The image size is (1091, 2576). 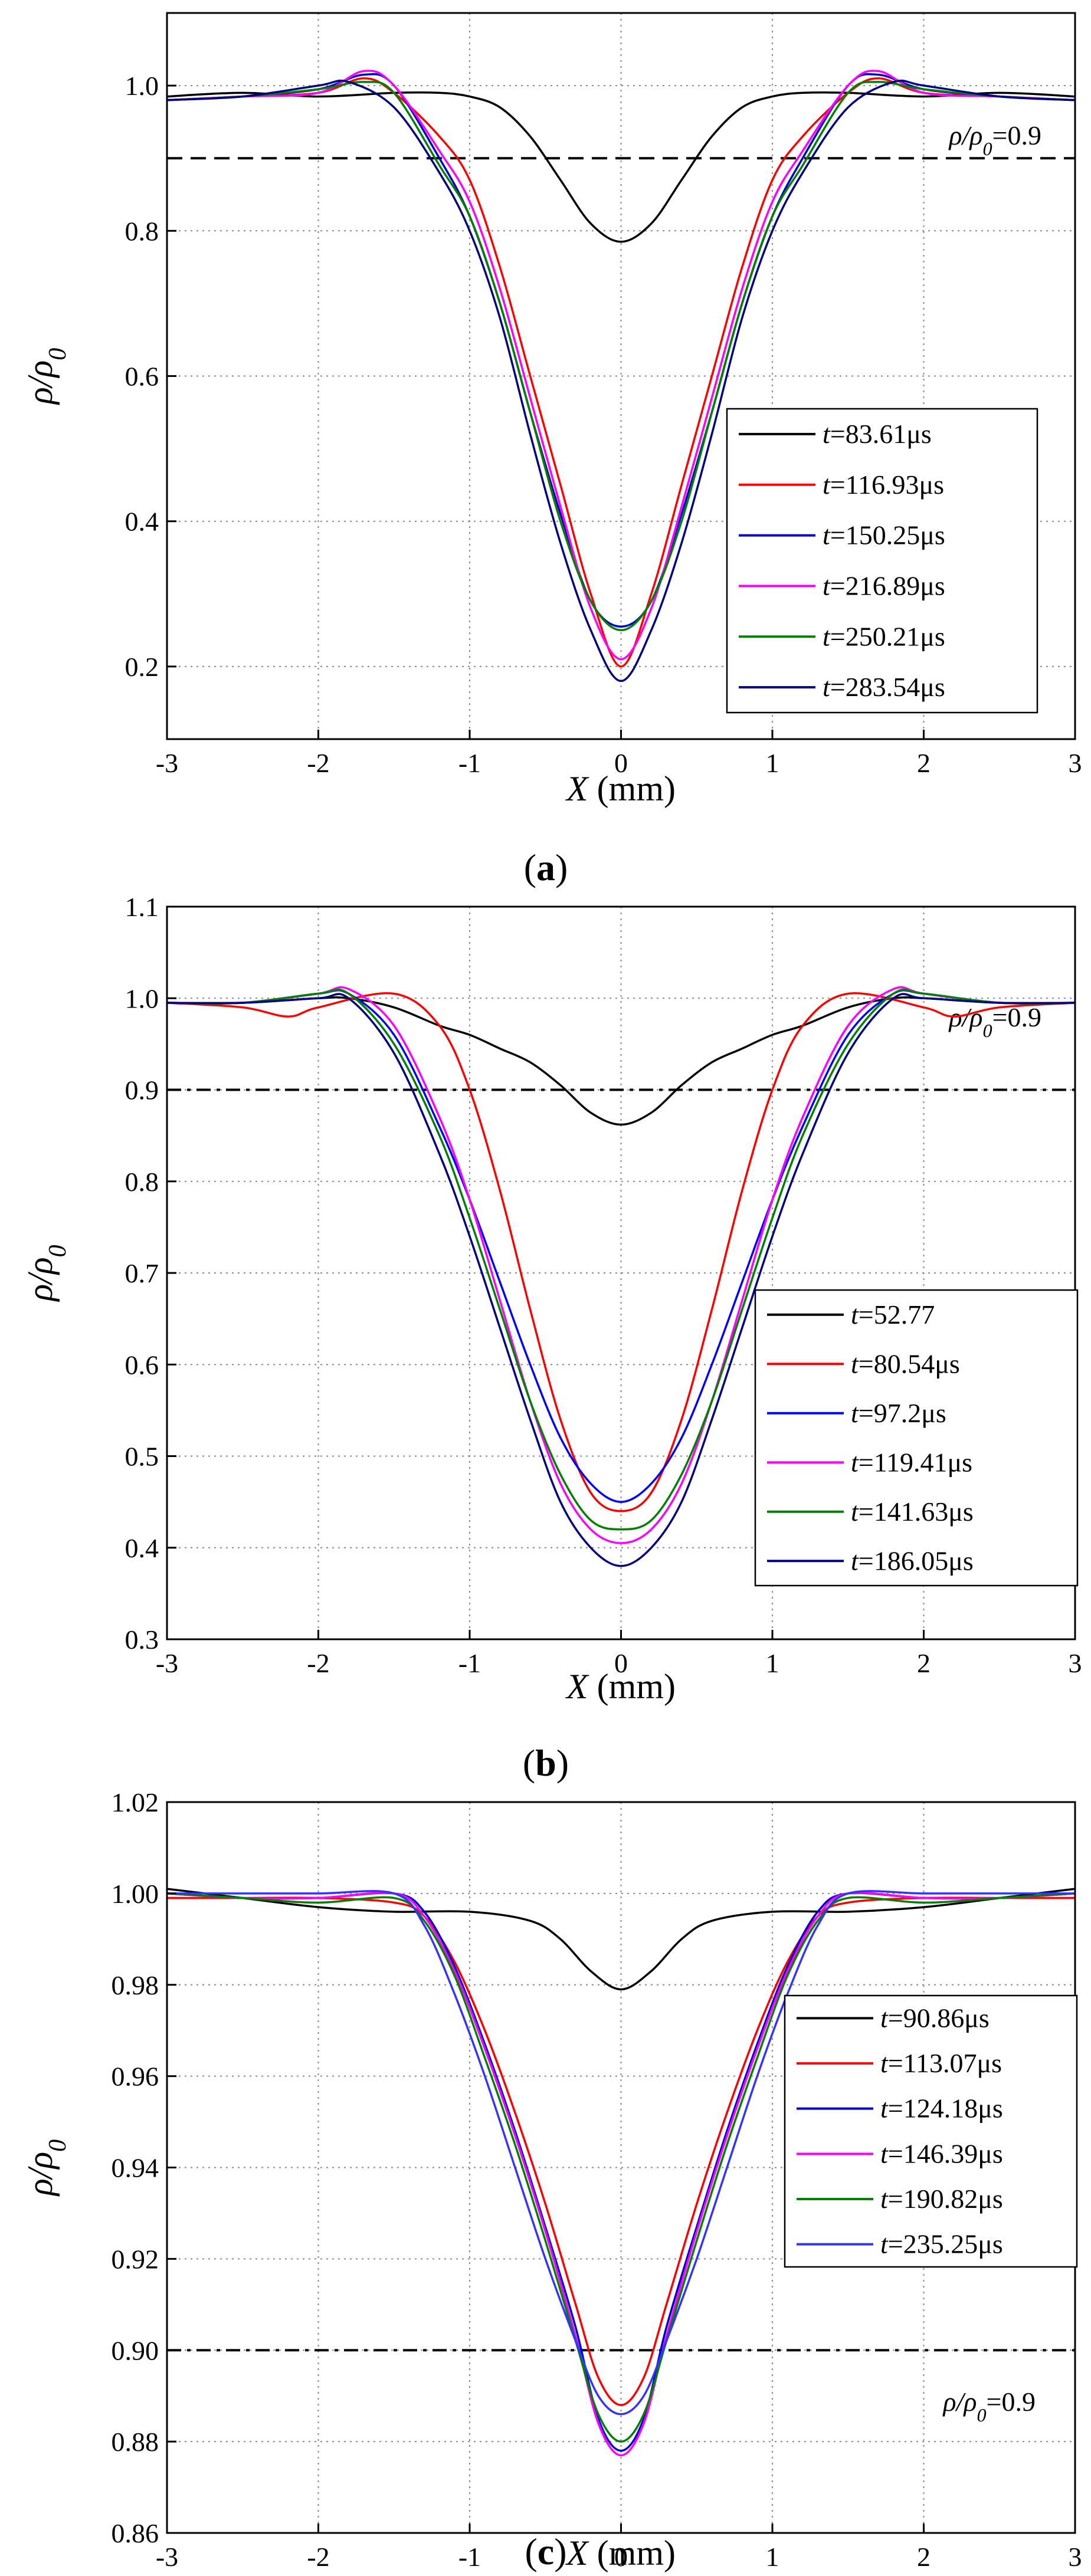 I want to click on y-tick-label: 0.3, so click(x=142, y=1640).